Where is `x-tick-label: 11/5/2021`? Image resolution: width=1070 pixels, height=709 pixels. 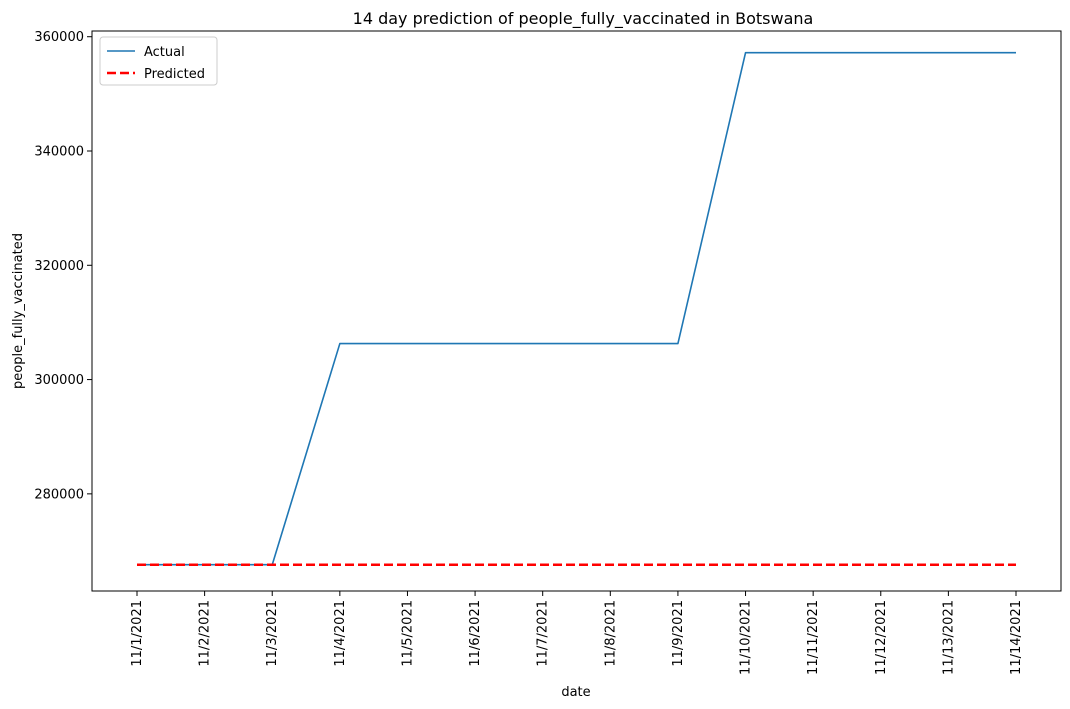 x-tick-label: 11/5/2021 is located at coordinates (407, 633).